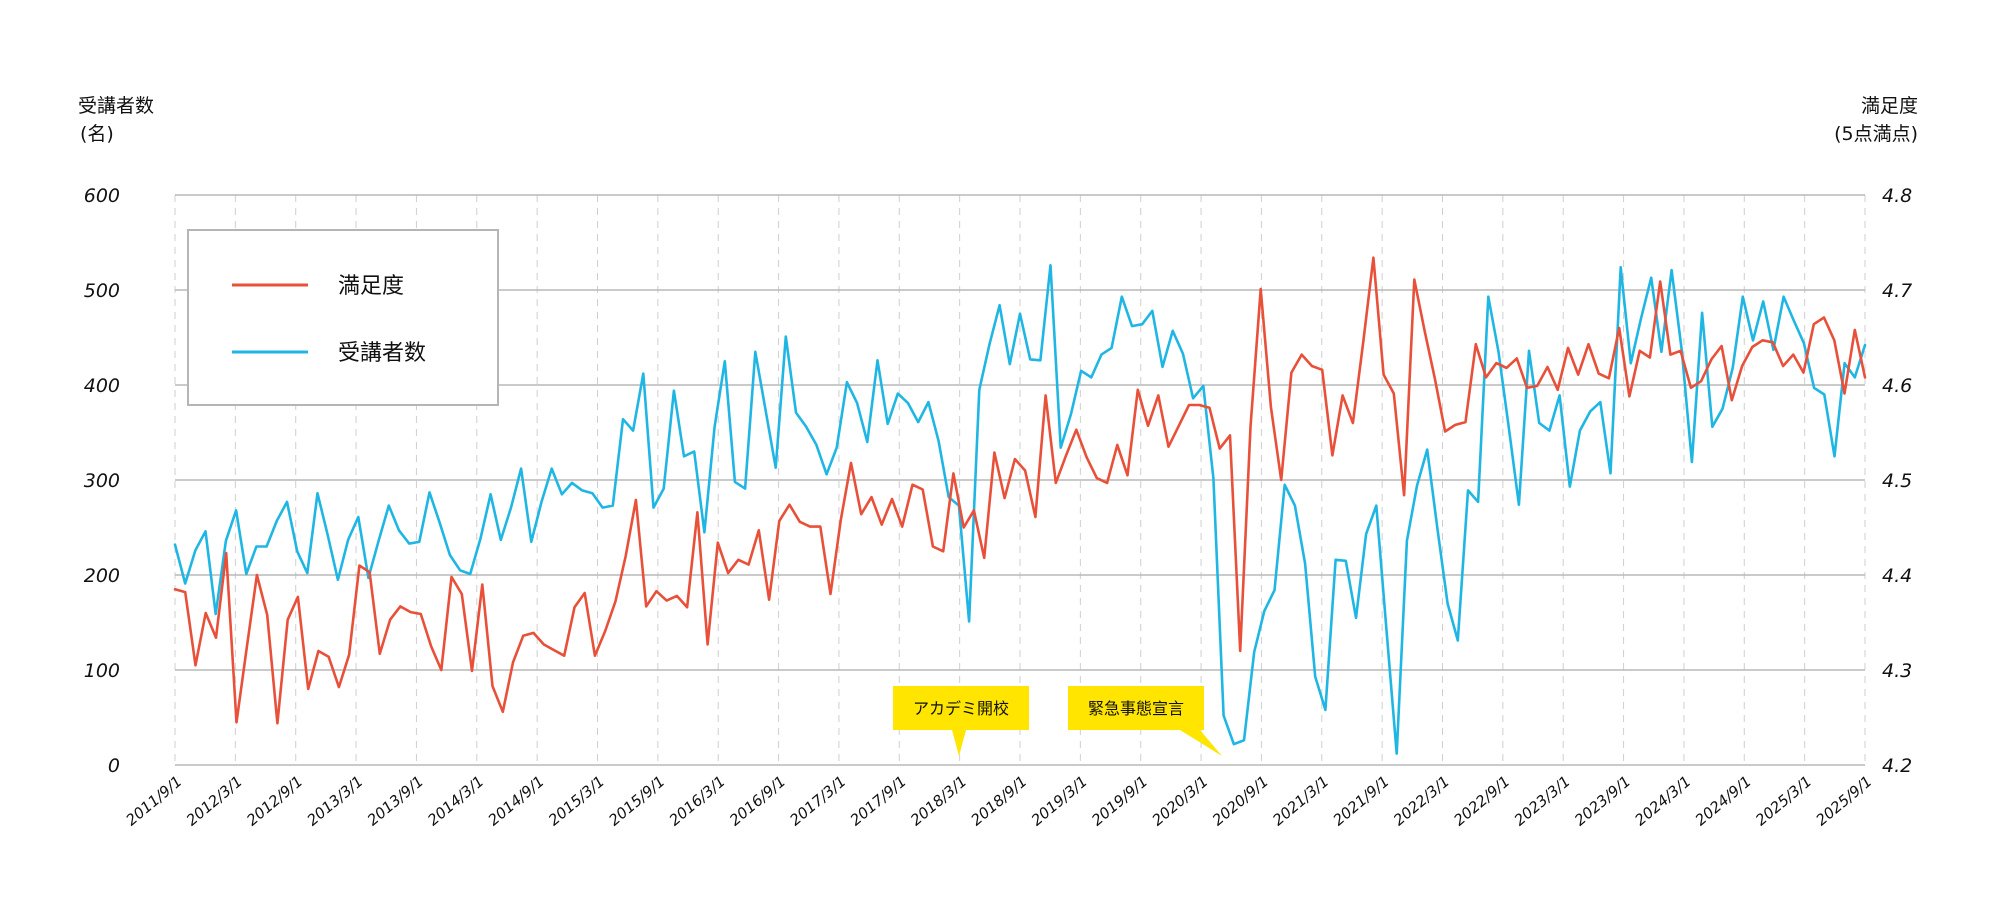 This screenshot has height=919, width=2000. I want to click on right-tick-label: 4.4, so click(1897, 576).